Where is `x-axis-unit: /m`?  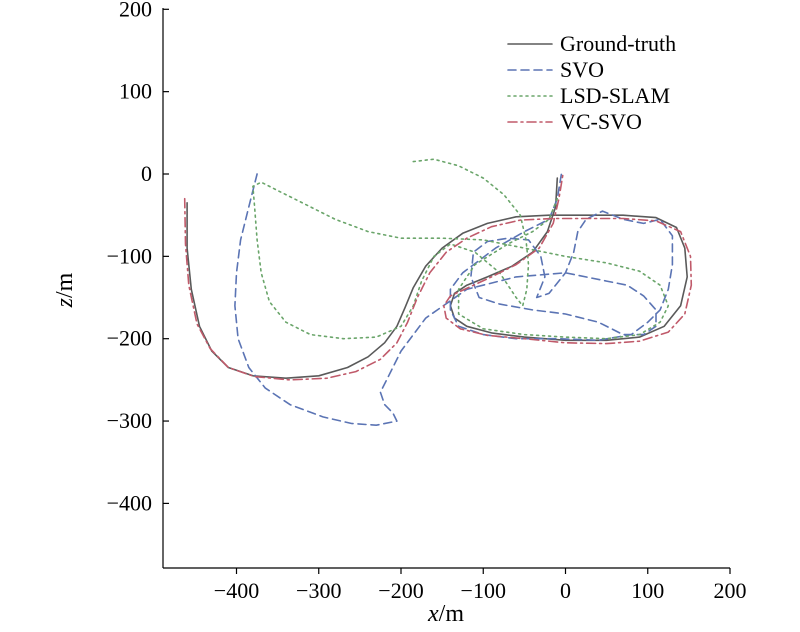
x-axis-unit: /m is located at coordinates (452, 614).